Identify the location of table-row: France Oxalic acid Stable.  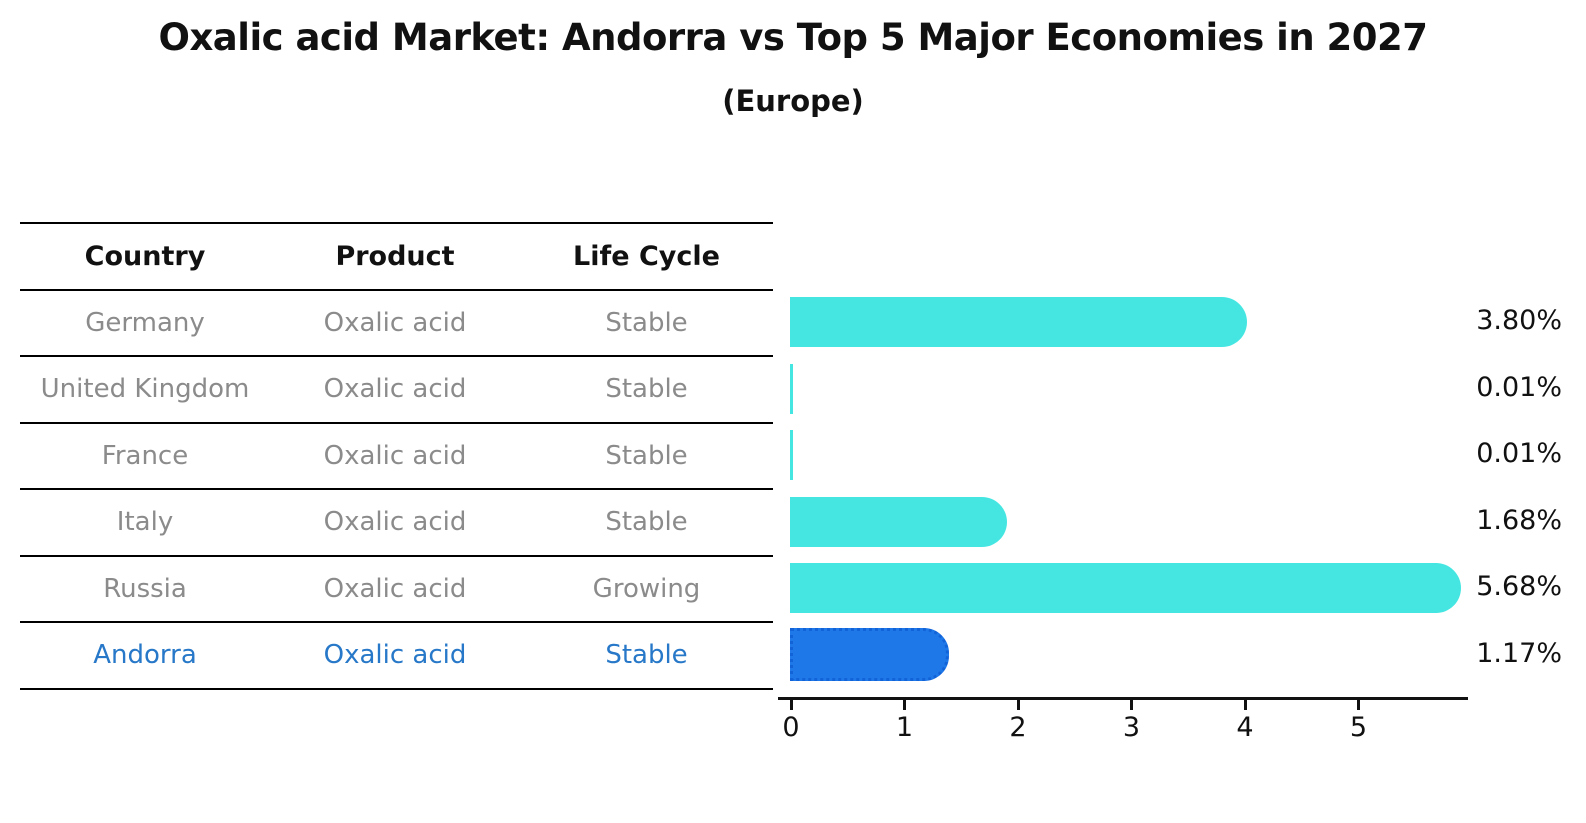
(396, 457).